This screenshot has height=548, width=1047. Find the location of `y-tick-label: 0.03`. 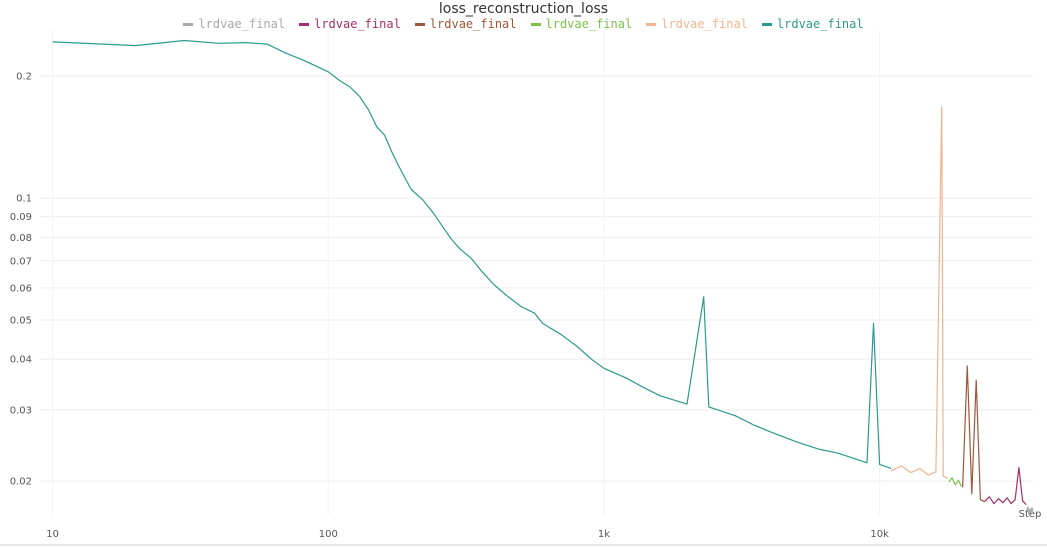

y-tick-label: 0.03 is located at coordinates (21, 410).